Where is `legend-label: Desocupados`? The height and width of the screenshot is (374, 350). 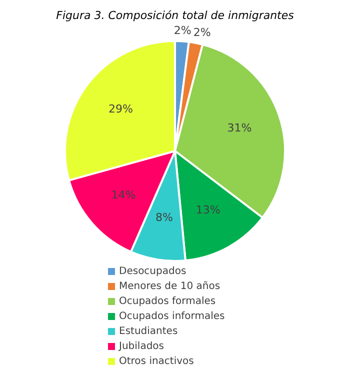 legend-label: Desocupados is located at coordinates (152, 272).